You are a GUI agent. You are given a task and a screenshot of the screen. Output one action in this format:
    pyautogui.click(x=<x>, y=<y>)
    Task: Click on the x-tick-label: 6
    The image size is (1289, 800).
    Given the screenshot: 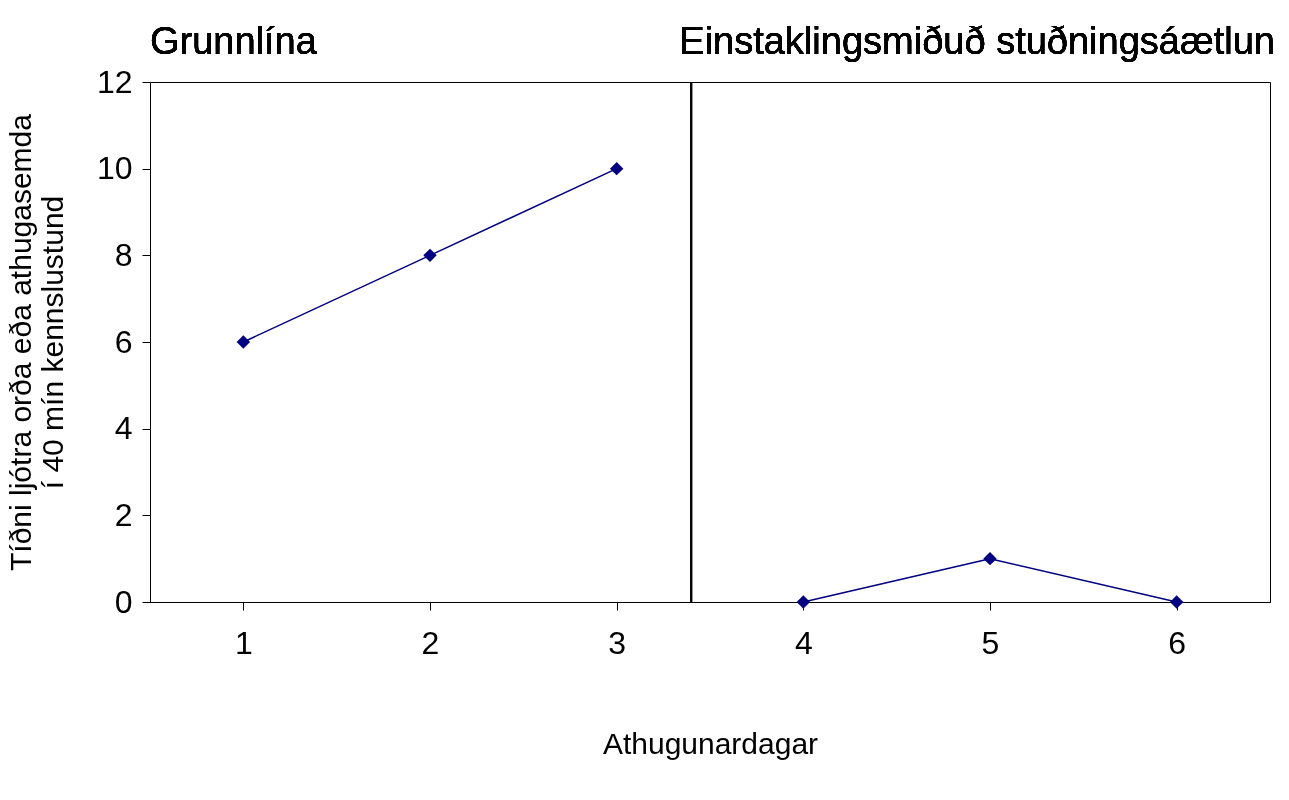 What is the action you would take?
    pyautogui.click(x=1177, y=642)
    